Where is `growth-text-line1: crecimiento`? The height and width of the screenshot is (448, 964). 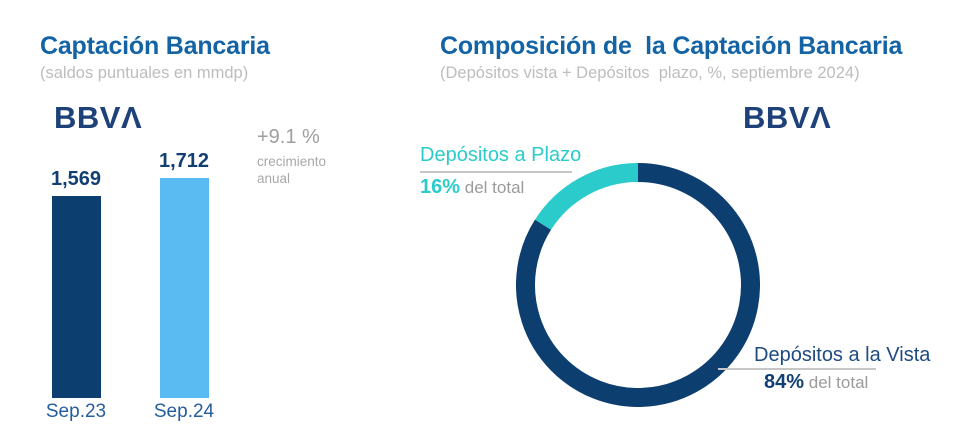
growth-text-line1: crecimiento is located at coordinates (292, 161).